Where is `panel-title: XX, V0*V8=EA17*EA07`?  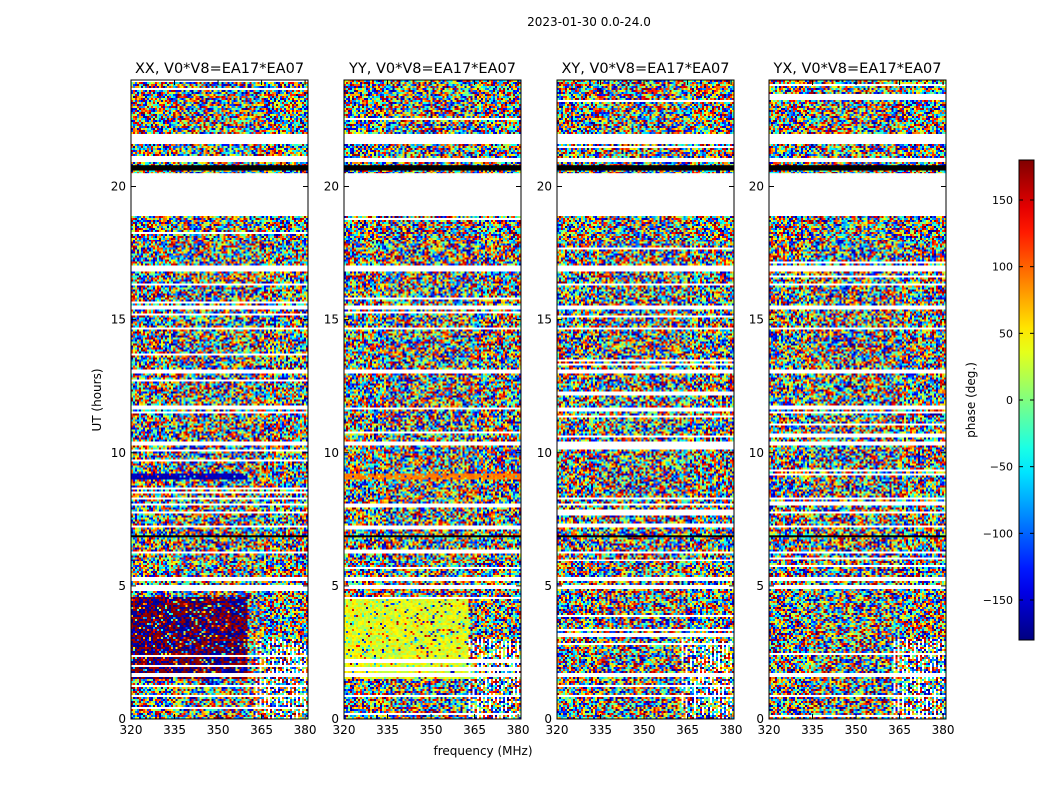
panel-title: XX, V0*V8=EA17*EA07 is located at coordinates (219, 69).